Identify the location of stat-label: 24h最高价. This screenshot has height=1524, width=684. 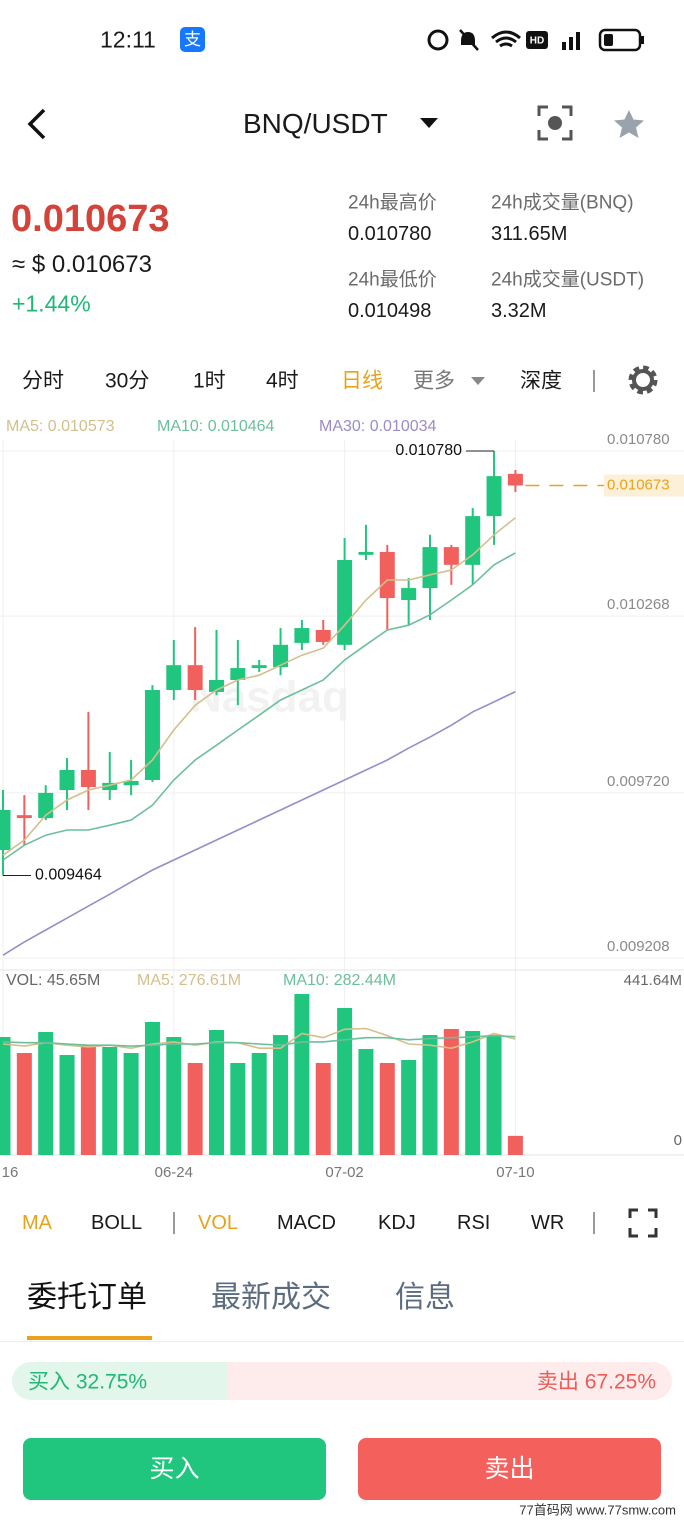
(392, 203).